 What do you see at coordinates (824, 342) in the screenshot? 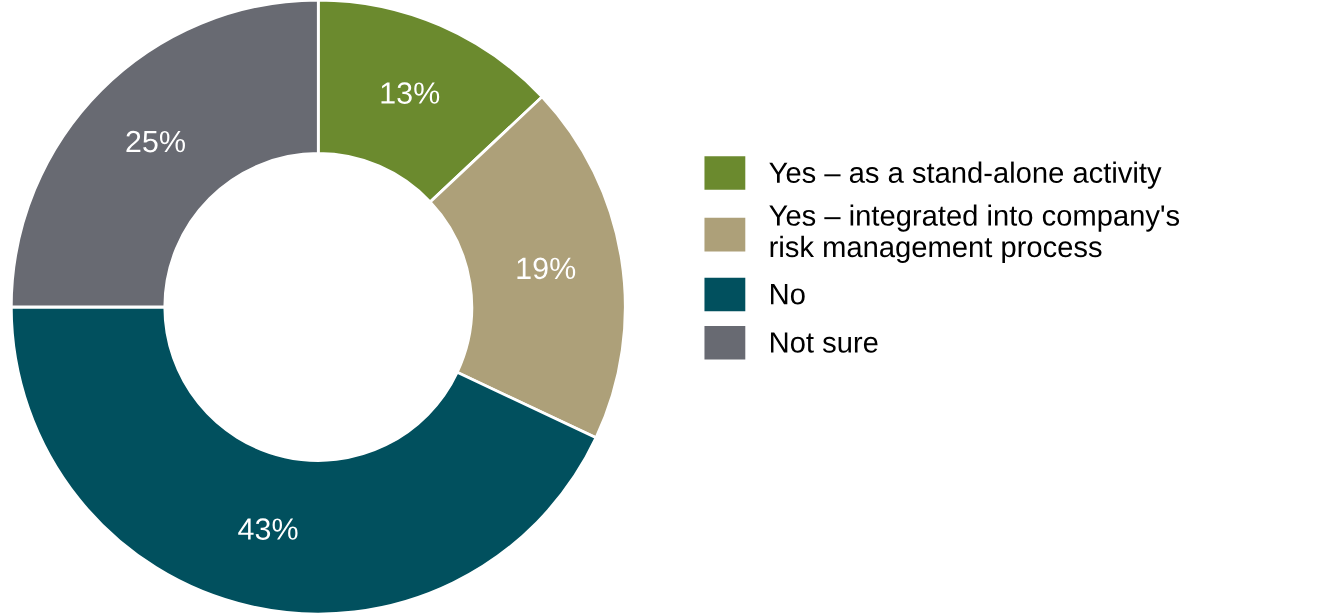
I see `legend-label: Not sure` at bounding box center [824, 342].